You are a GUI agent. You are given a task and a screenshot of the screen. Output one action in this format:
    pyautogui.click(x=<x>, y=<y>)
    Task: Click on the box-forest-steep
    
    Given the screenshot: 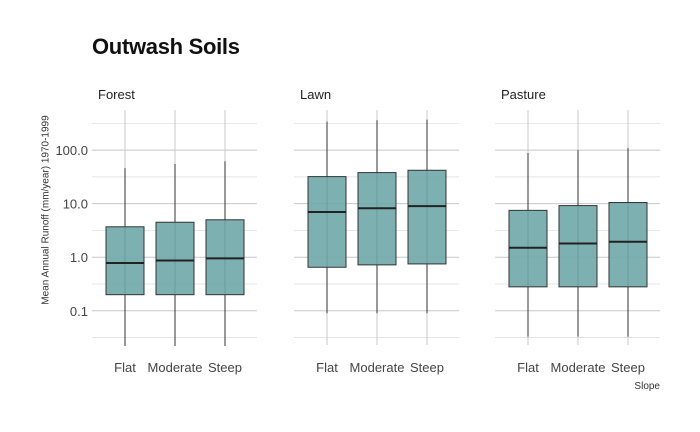 What is the action you would take?
    pyautogui.click(x=225, y=257)
    